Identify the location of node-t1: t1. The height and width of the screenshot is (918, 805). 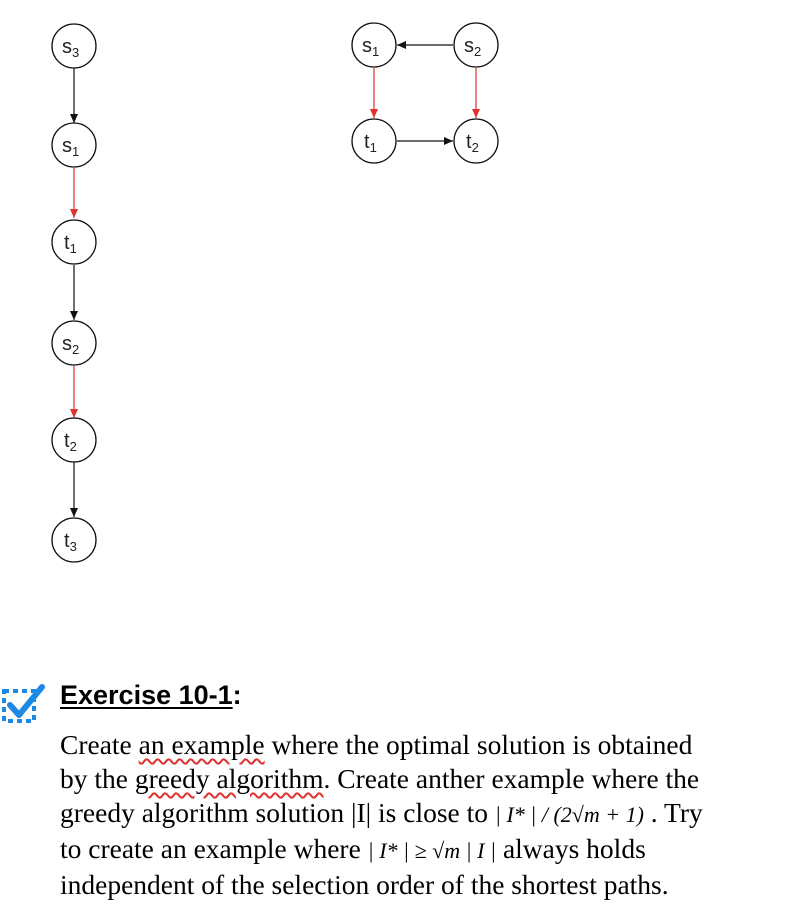
(74, 242).